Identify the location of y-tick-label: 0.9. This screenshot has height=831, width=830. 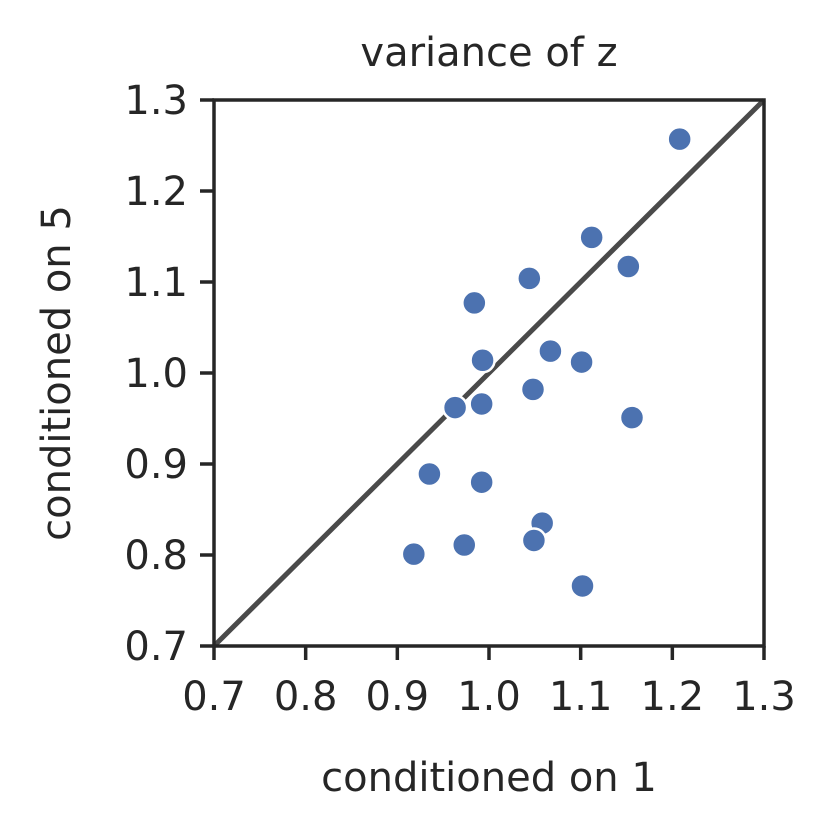
(156, 465).